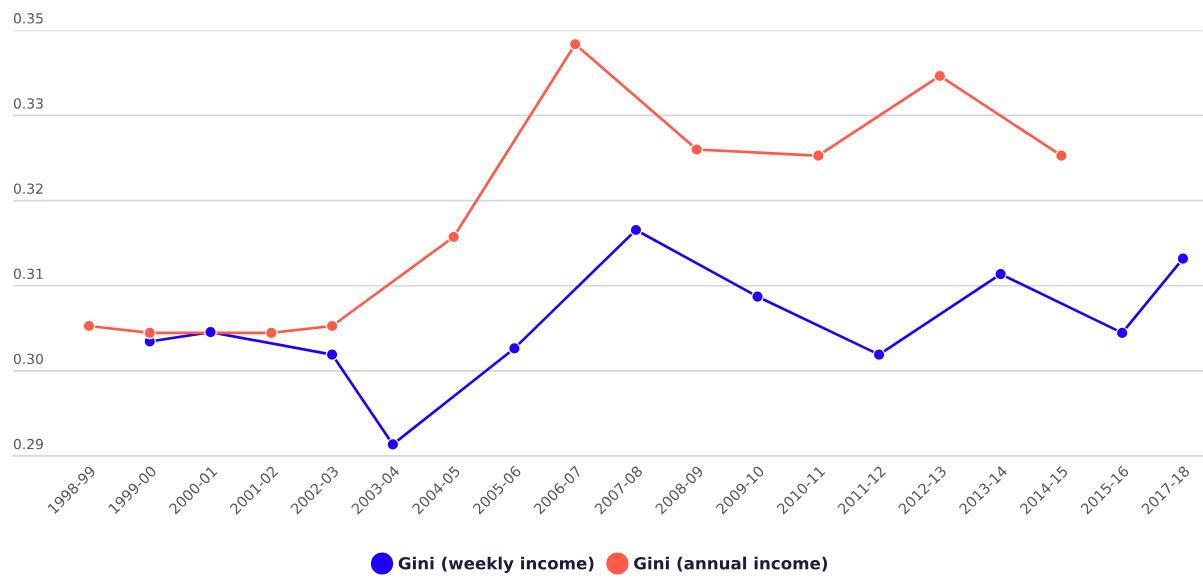 This screenshot has height=585, width=1203. I want to click on legend-label: Gini (weekly income), so click(496, 564).